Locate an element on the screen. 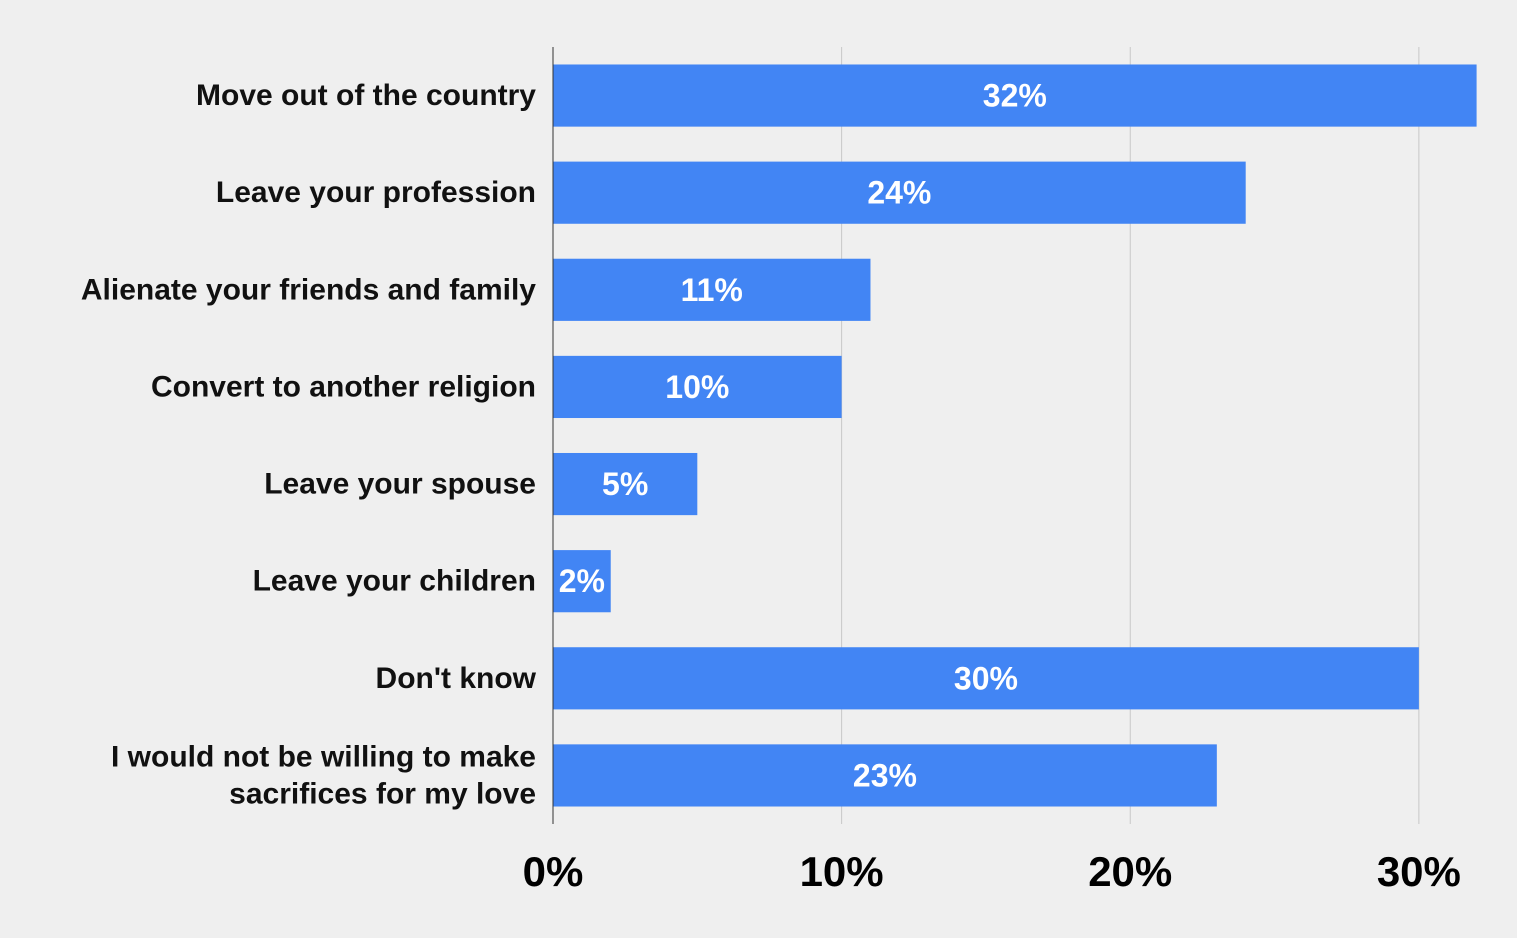  category-label: Move out of the country is located at coordinates (366, 95).